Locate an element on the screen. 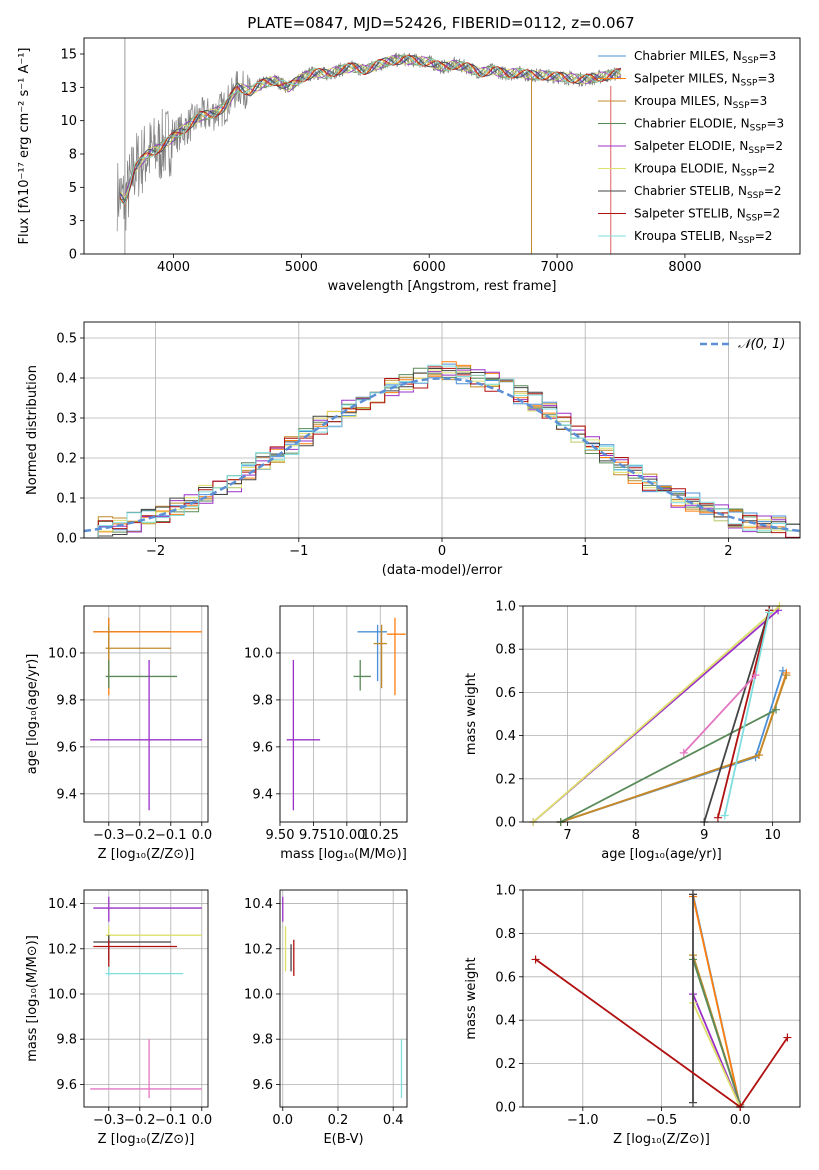  legend-label-main: Kroupa STELIB, N is located at coordinates (686, 236).